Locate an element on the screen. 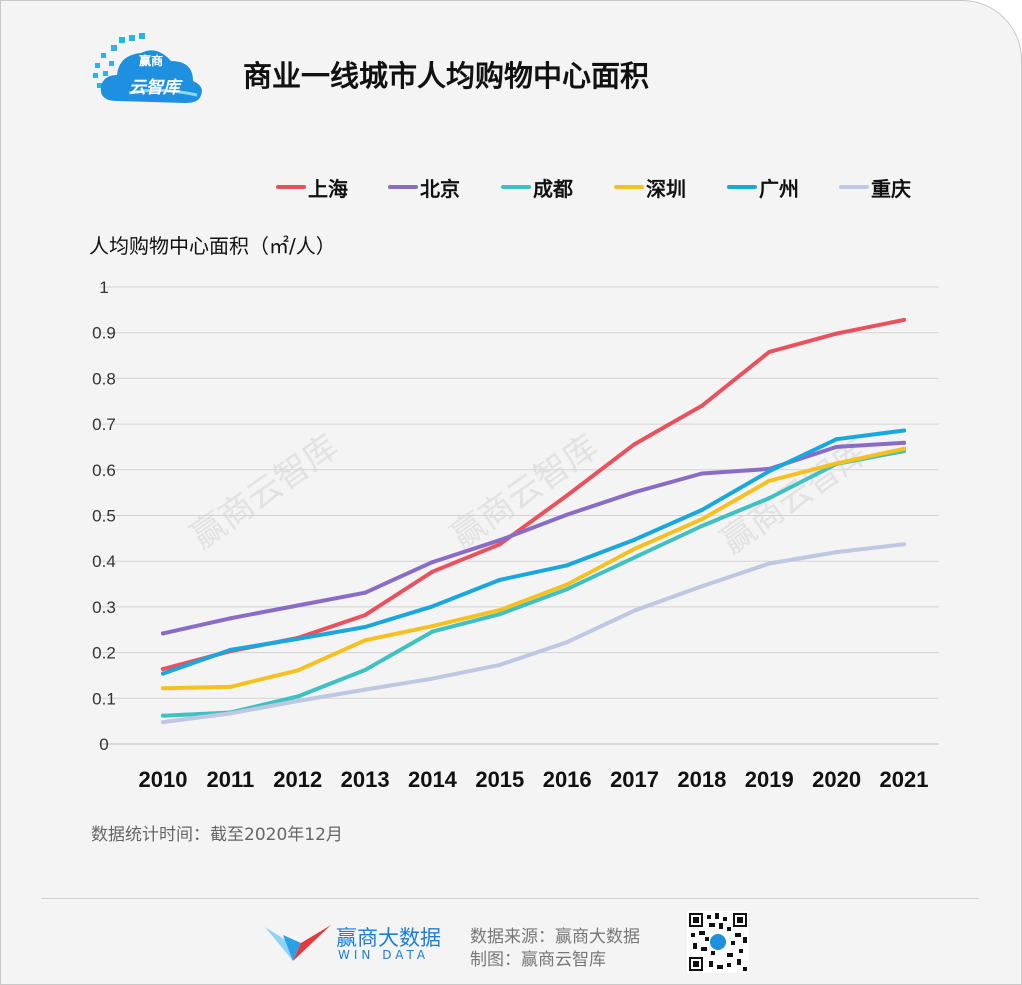 This screenshot has height=985, width=1022. y-tick-label: 0.1 is located at coordinates (104, 698).